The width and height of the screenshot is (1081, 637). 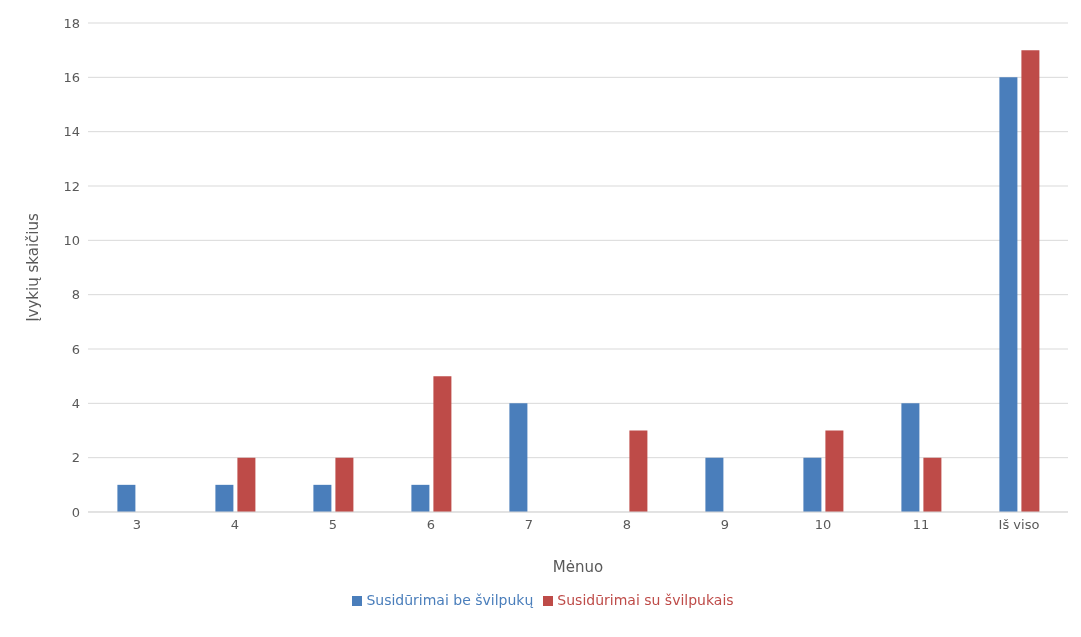 I want to click on y-tick-label: 12, so click(x=71, y=186).